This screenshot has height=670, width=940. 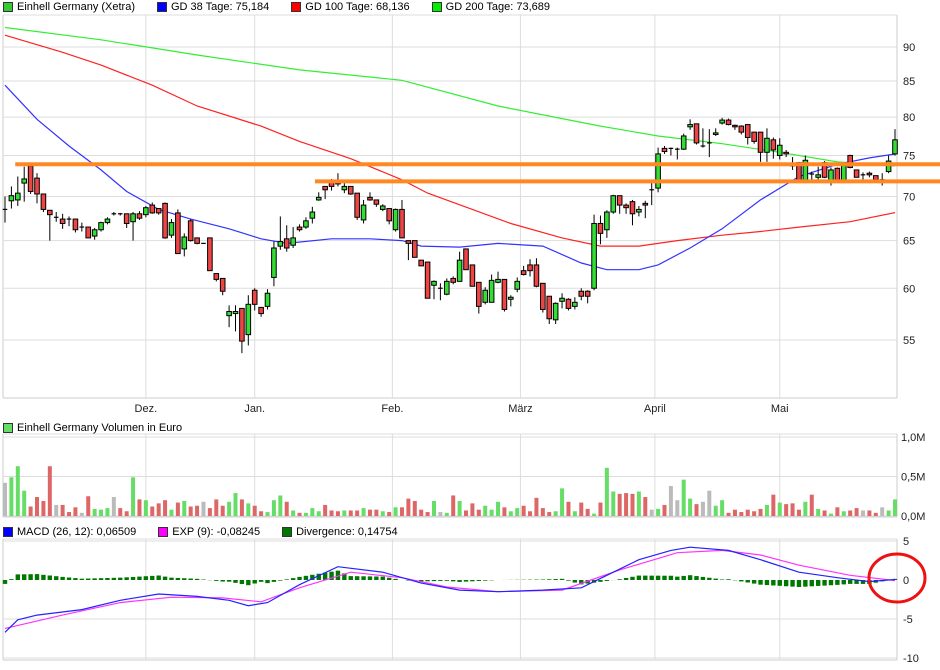 What do you see at coordinates (908, 620) in the screenshot?
I see `macd-tick-label: -5` at bounding box center [908, 620].